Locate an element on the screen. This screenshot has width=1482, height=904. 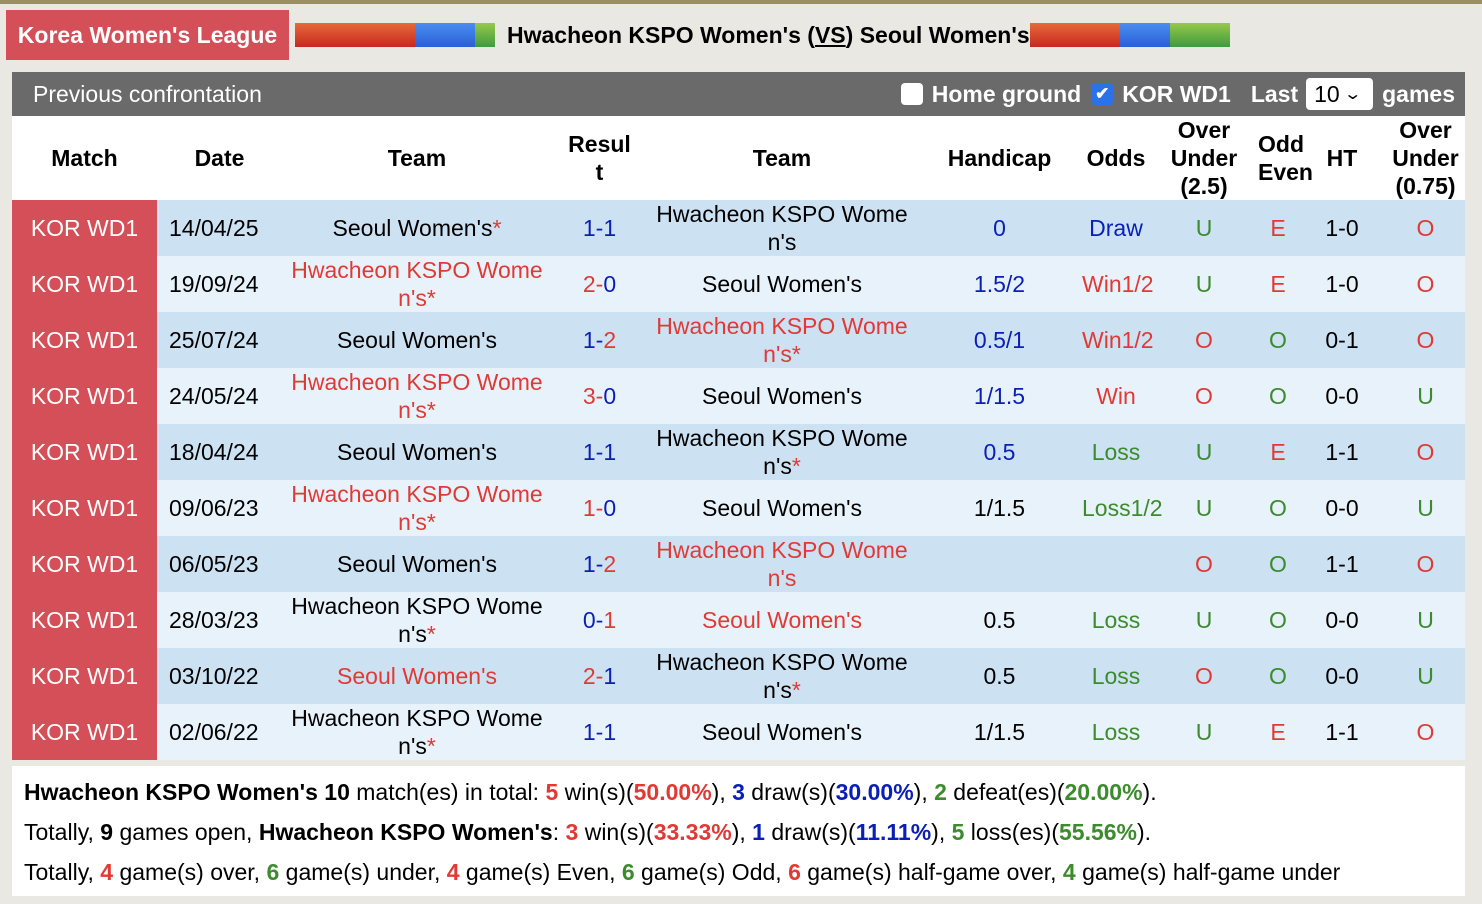
date-cell: 14/04/25 is located at coordinates (219, 228).